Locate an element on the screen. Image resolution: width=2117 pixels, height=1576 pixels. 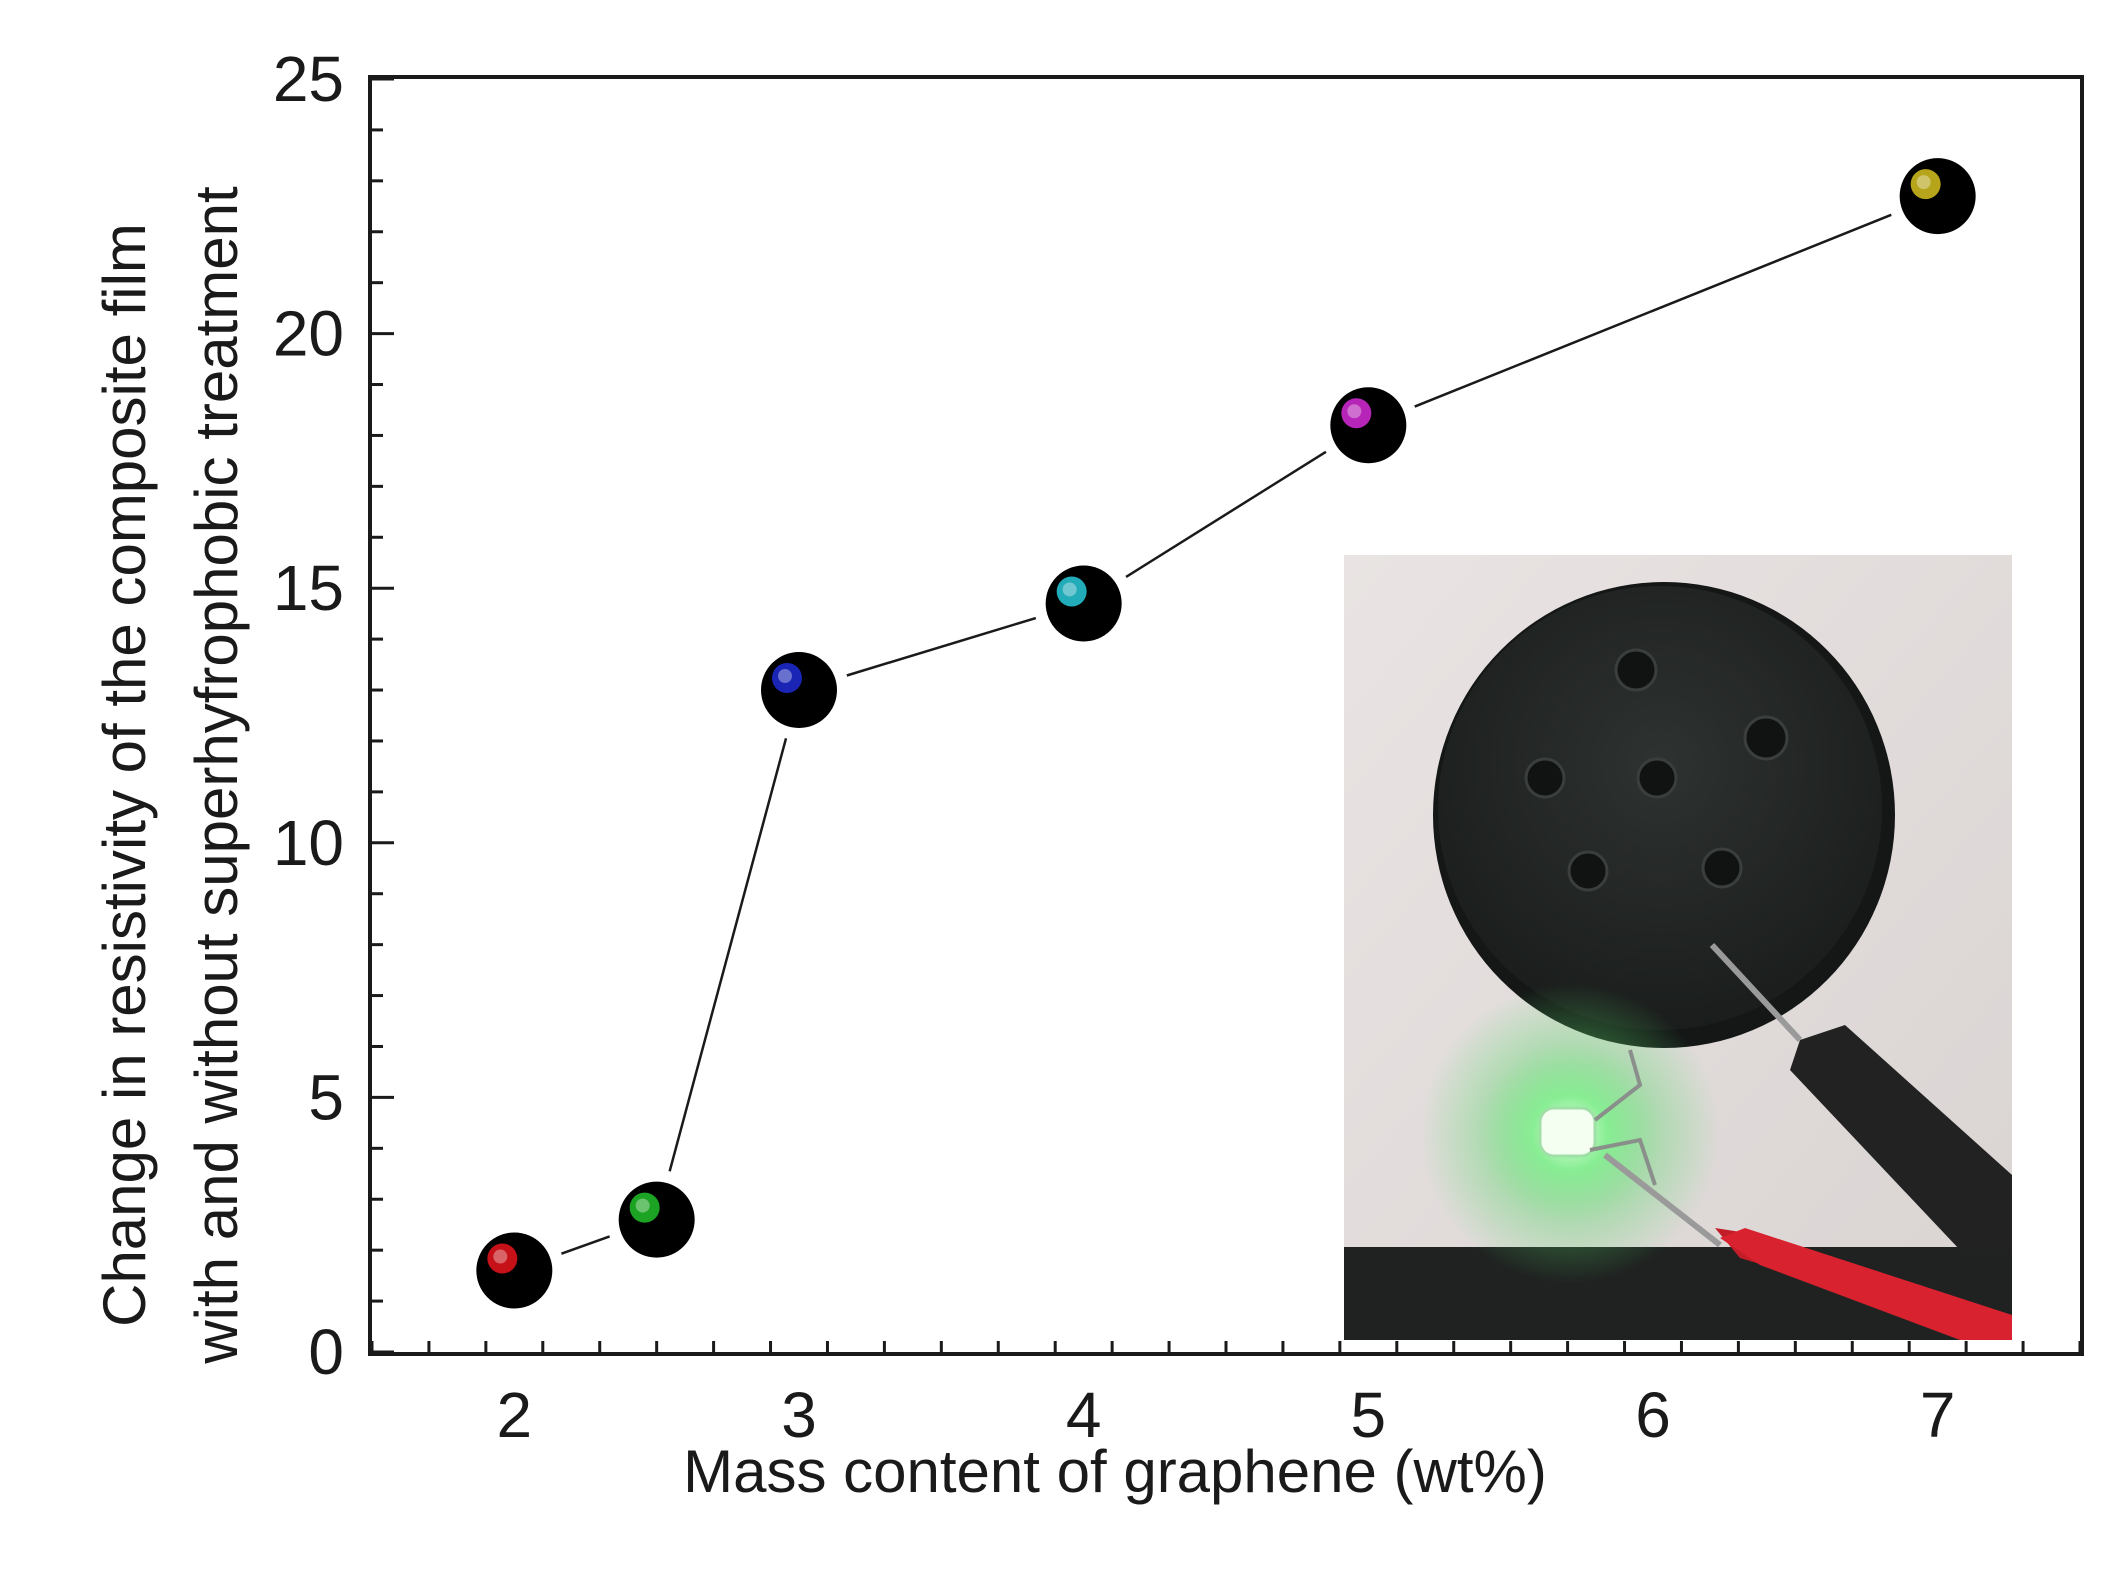
black-probe is located at coordinates (1860, 1096).